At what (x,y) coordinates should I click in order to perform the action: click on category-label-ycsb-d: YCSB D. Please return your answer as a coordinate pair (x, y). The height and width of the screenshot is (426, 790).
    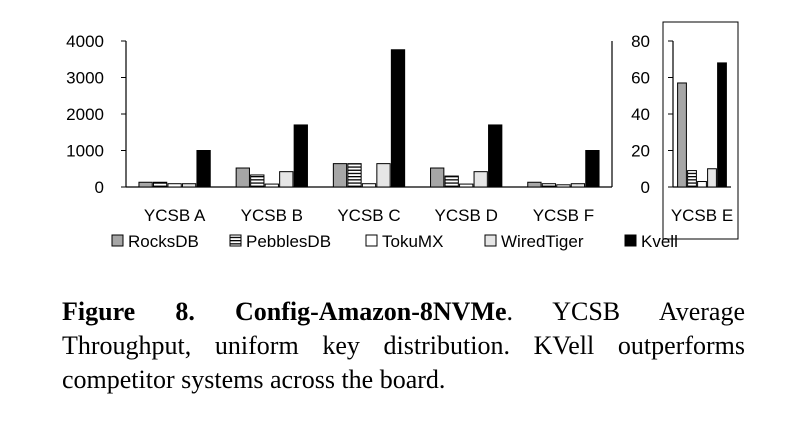
    Looking at the image, I should click on (466, 215).